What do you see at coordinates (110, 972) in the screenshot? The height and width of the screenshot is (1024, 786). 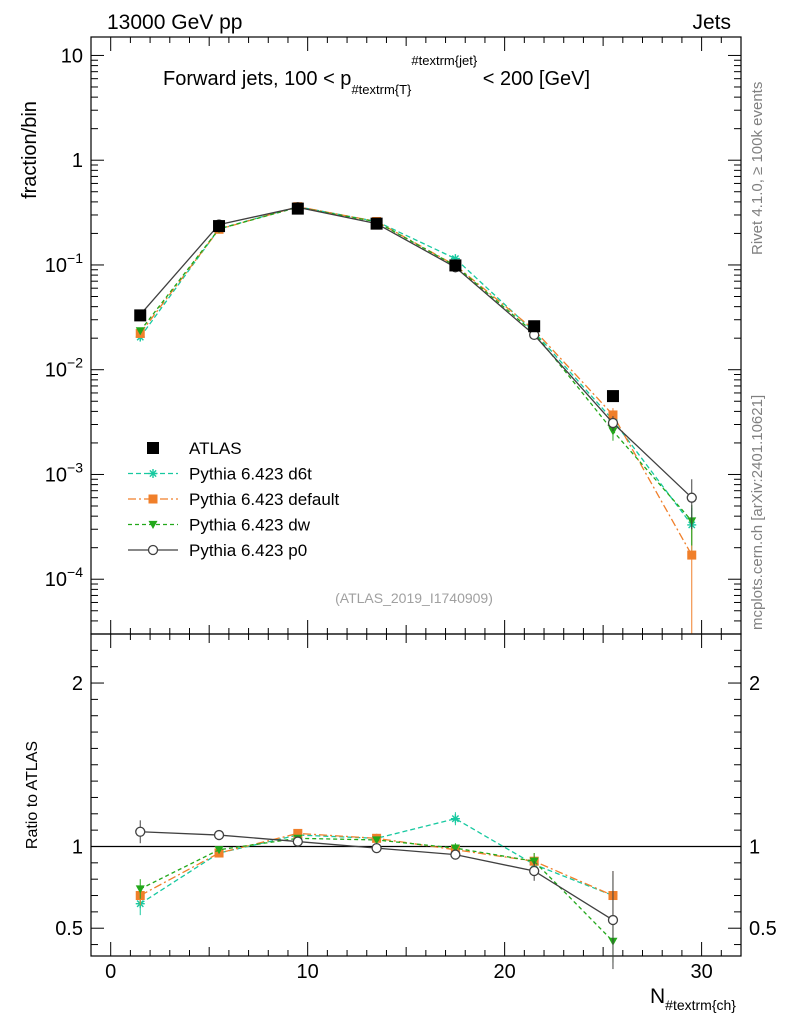 I see `x-tick-label: 0` at bounding box center [110, 972].